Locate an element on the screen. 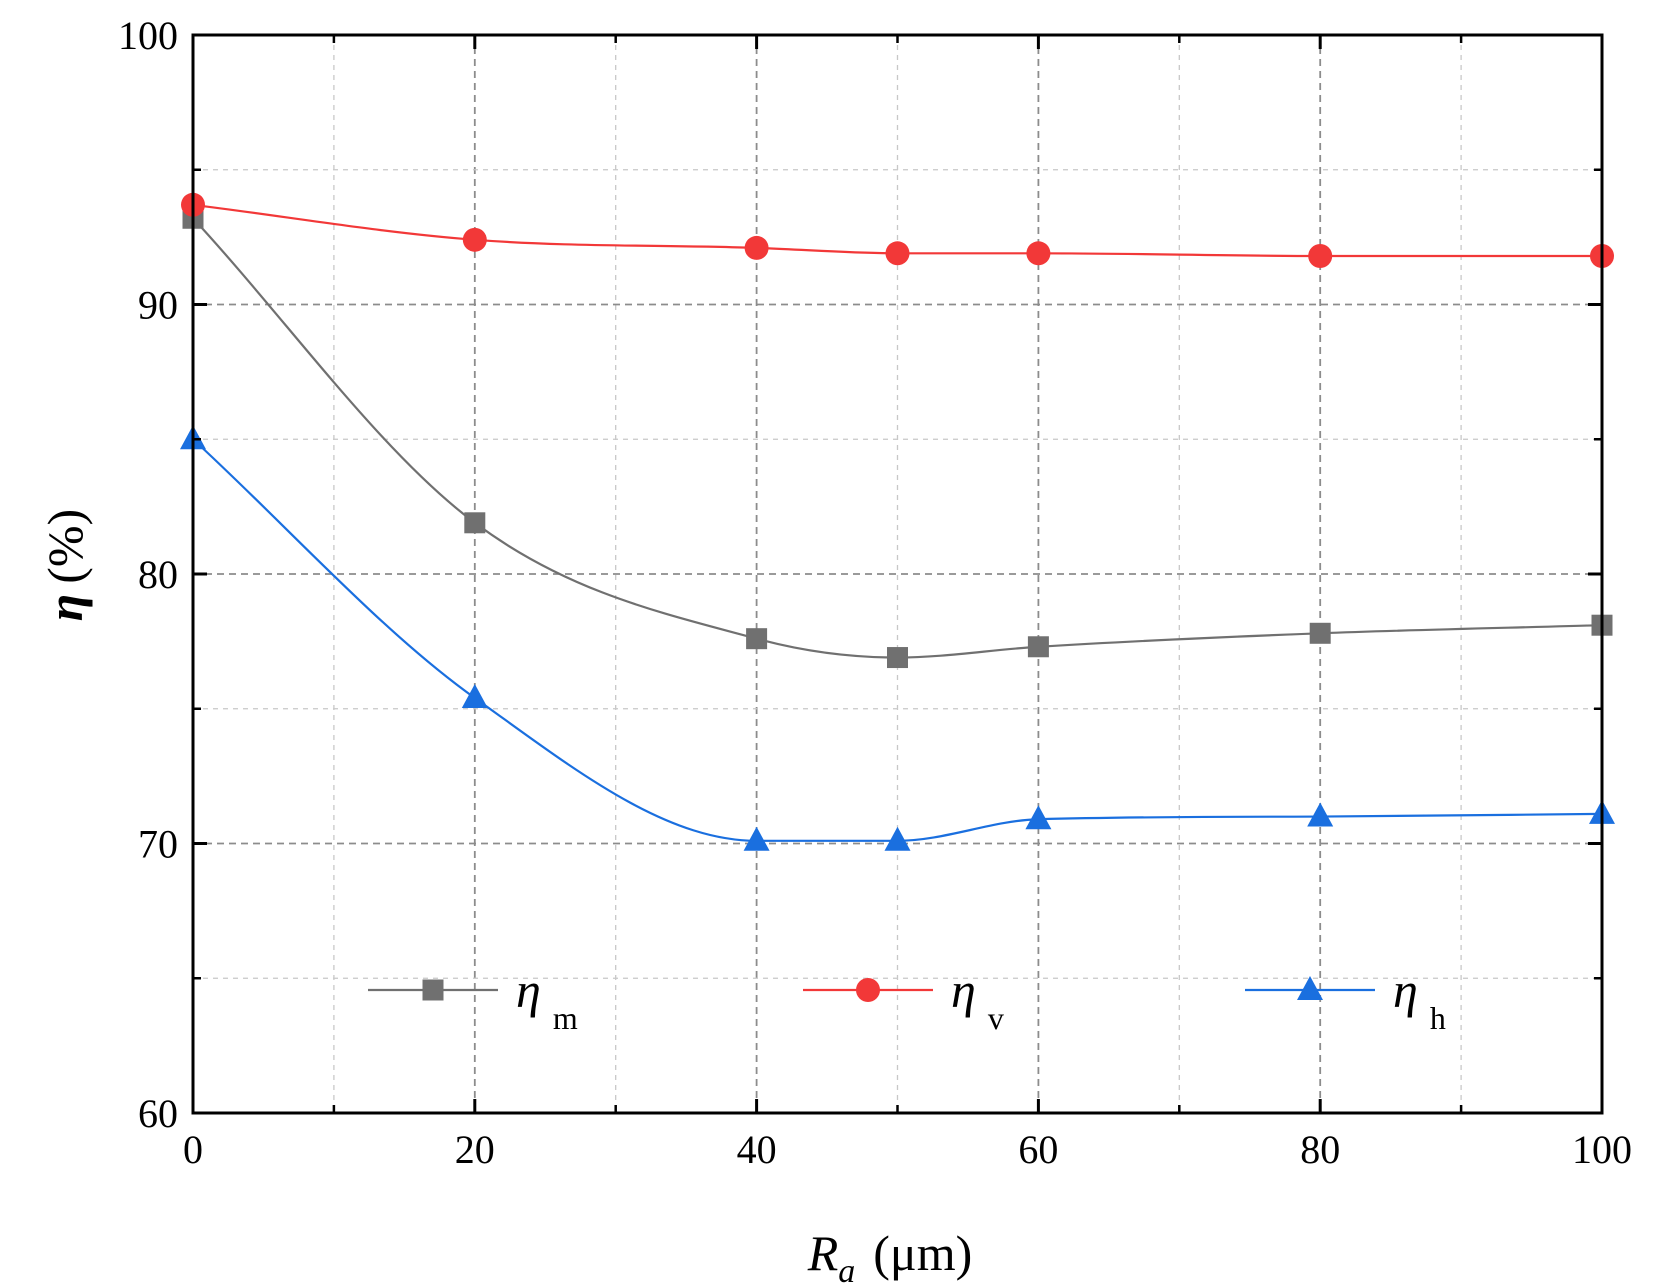  y-tick-label: 70 is located at coordinates (158, 844).